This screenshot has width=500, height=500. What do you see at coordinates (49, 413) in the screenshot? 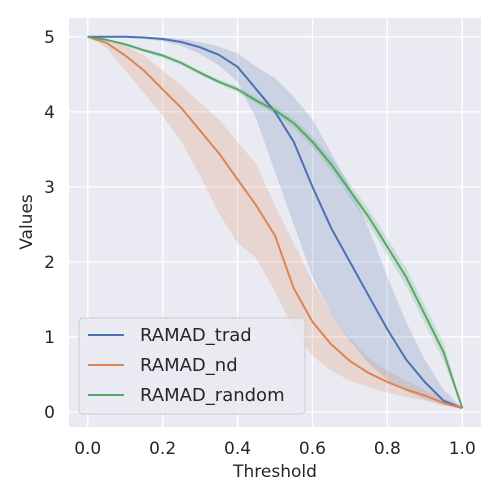
I see `y-tick-label: 0` at bounding box center [49, 413].